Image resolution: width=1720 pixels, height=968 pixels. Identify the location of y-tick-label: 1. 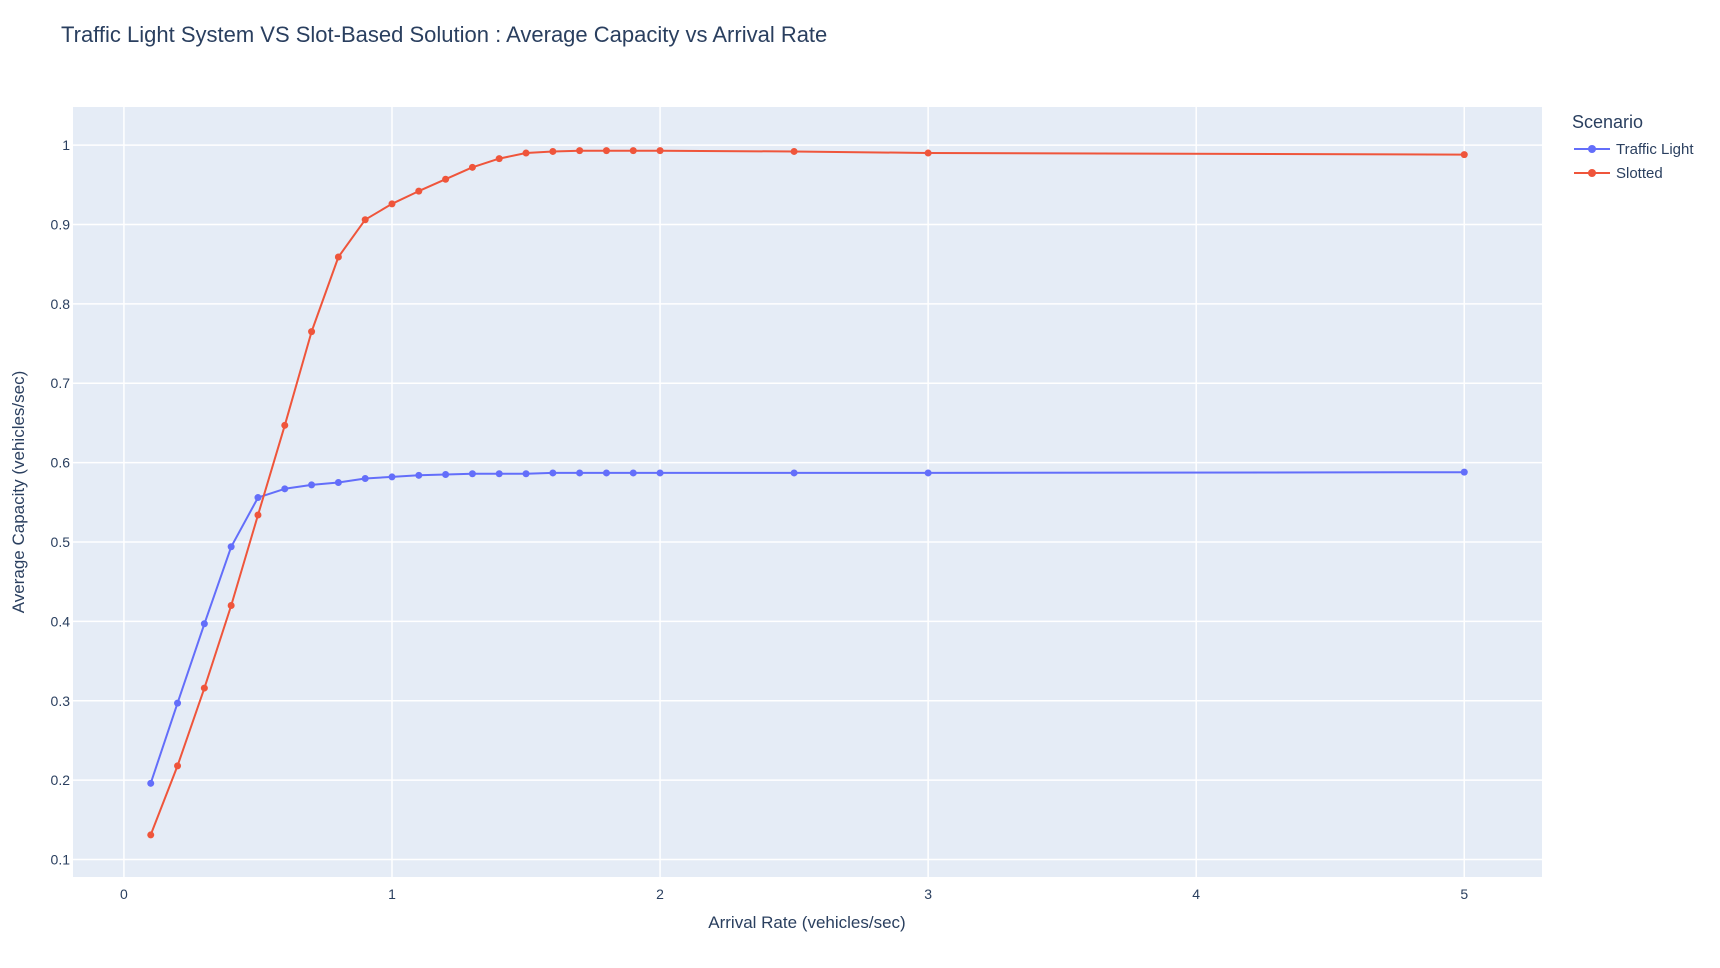
(66, 145).